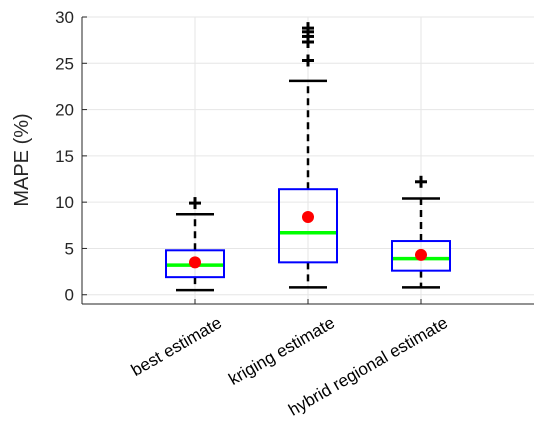  Describe the element at coordinates (64, 63) in the screenshot. I see `y-tick-label-5: 25` at that location.